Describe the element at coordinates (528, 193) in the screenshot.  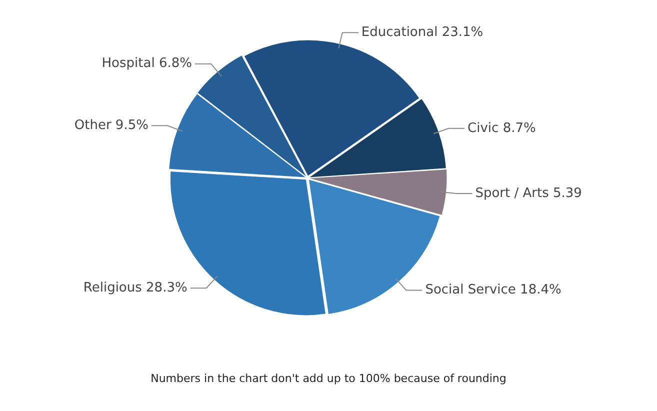
I see `slice-label: Sport / Arts 5.39` at that location.